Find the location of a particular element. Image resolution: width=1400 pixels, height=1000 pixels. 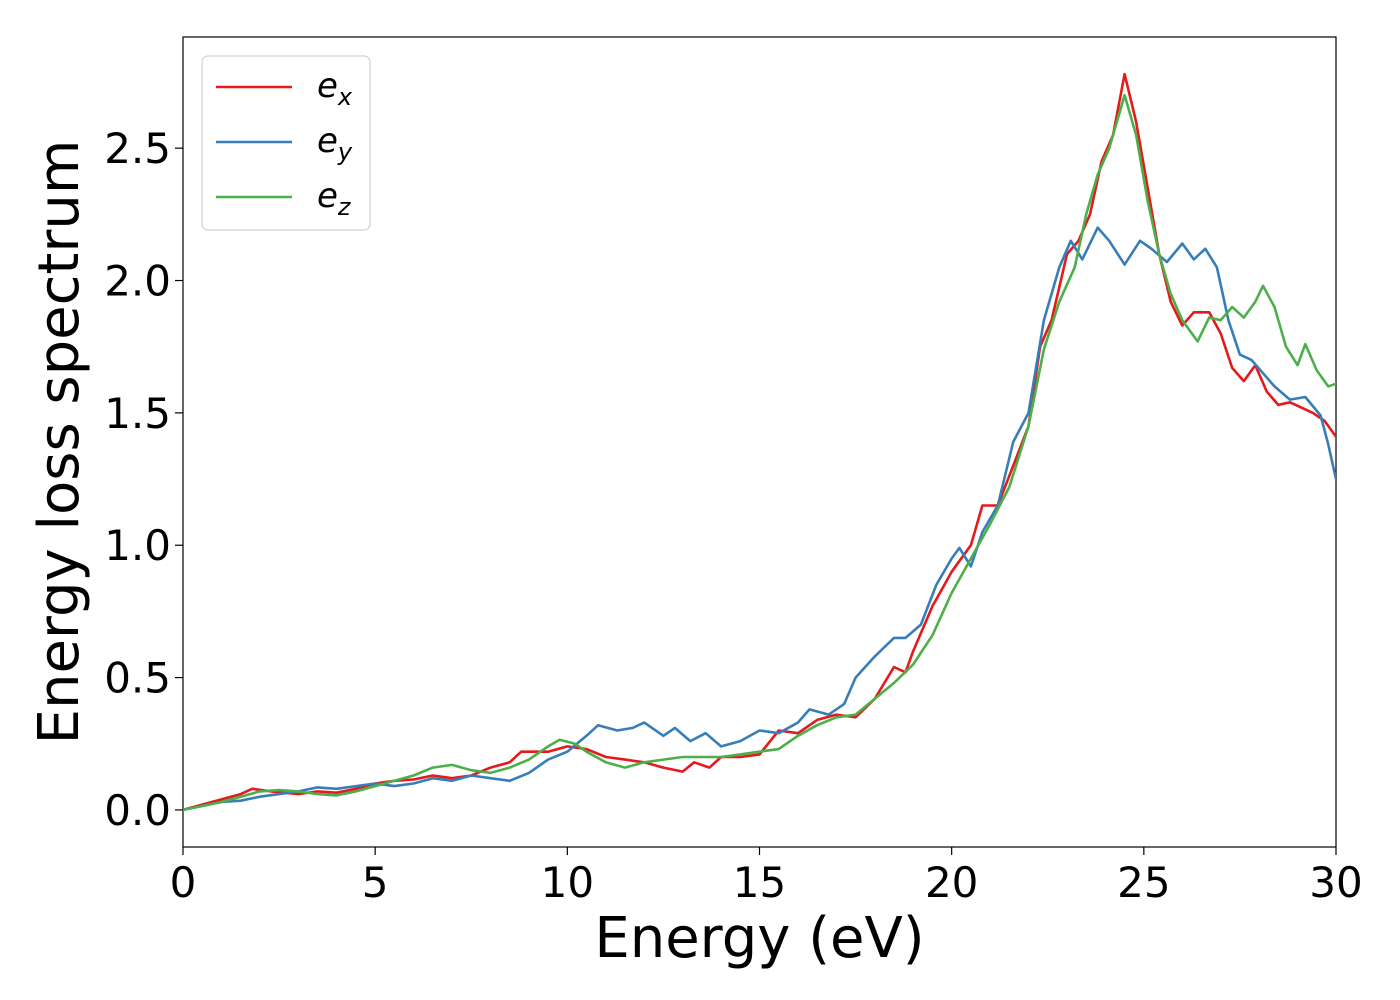

x-tick-label: 10 is located at coordinates (567, 882).